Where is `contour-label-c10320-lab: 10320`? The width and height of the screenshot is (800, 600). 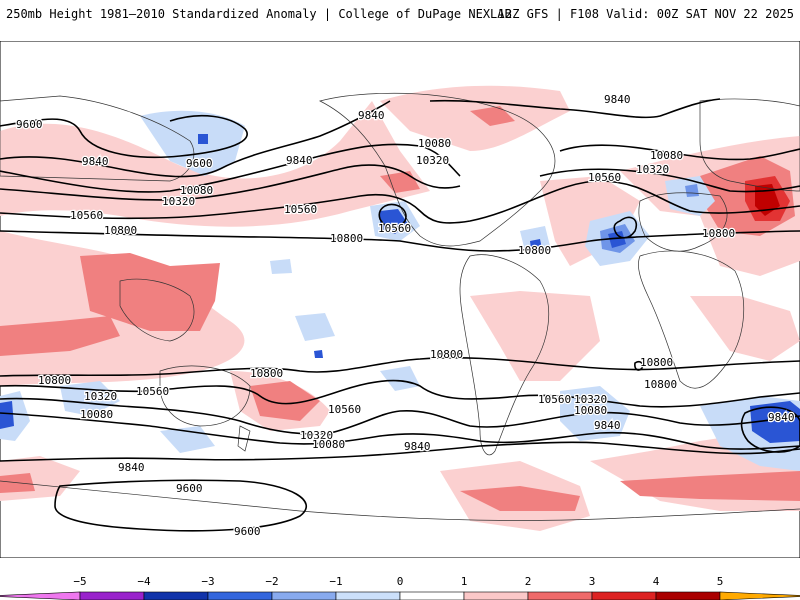 contour-label-c10320-lab: 10320 is located at coordinates (432, 160).